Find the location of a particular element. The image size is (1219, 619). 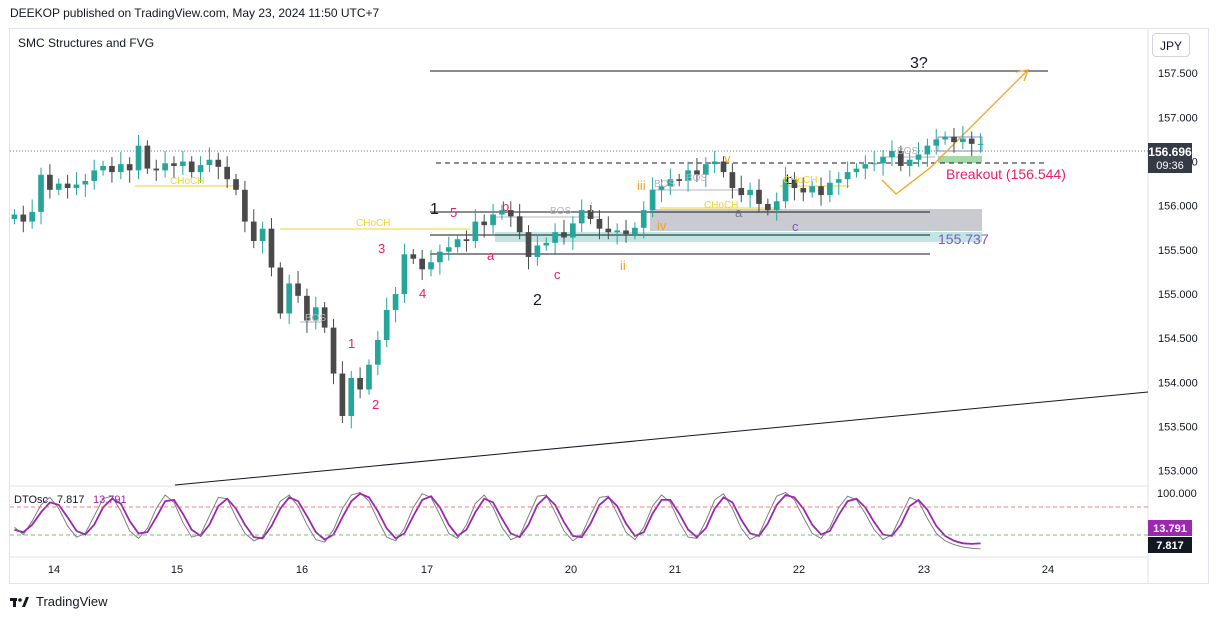

osc-title: DTOsc is located at coordinates (31, 500).